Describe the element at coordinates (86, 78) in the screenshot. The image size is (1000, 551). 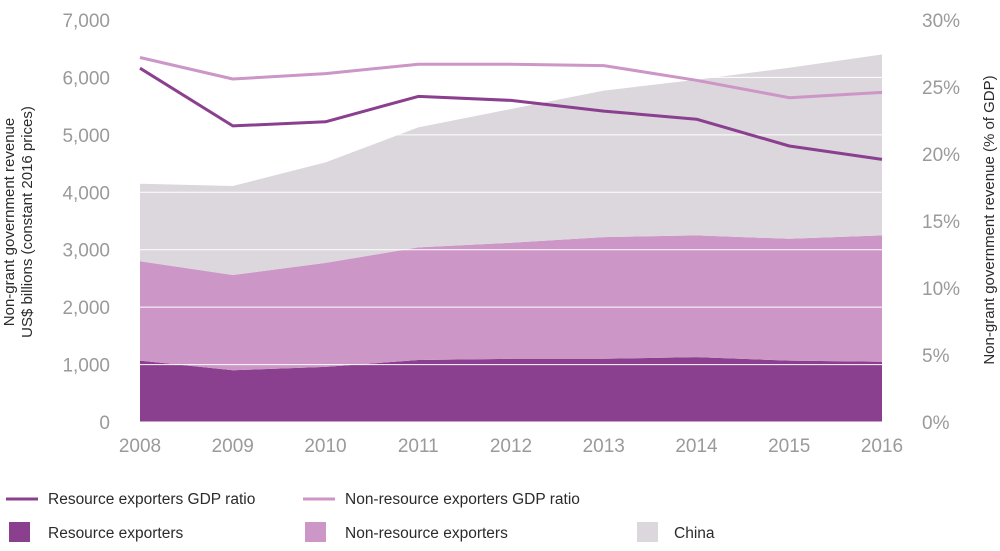
I see `left-tick-label: 6,000` at that location.